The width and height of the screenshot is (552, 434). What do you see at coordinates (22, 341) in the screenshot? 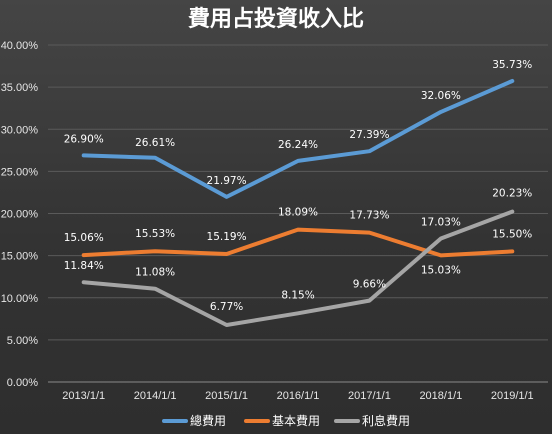
I see `y-tick-label: 5.00%` at bounding box center [22, 341].